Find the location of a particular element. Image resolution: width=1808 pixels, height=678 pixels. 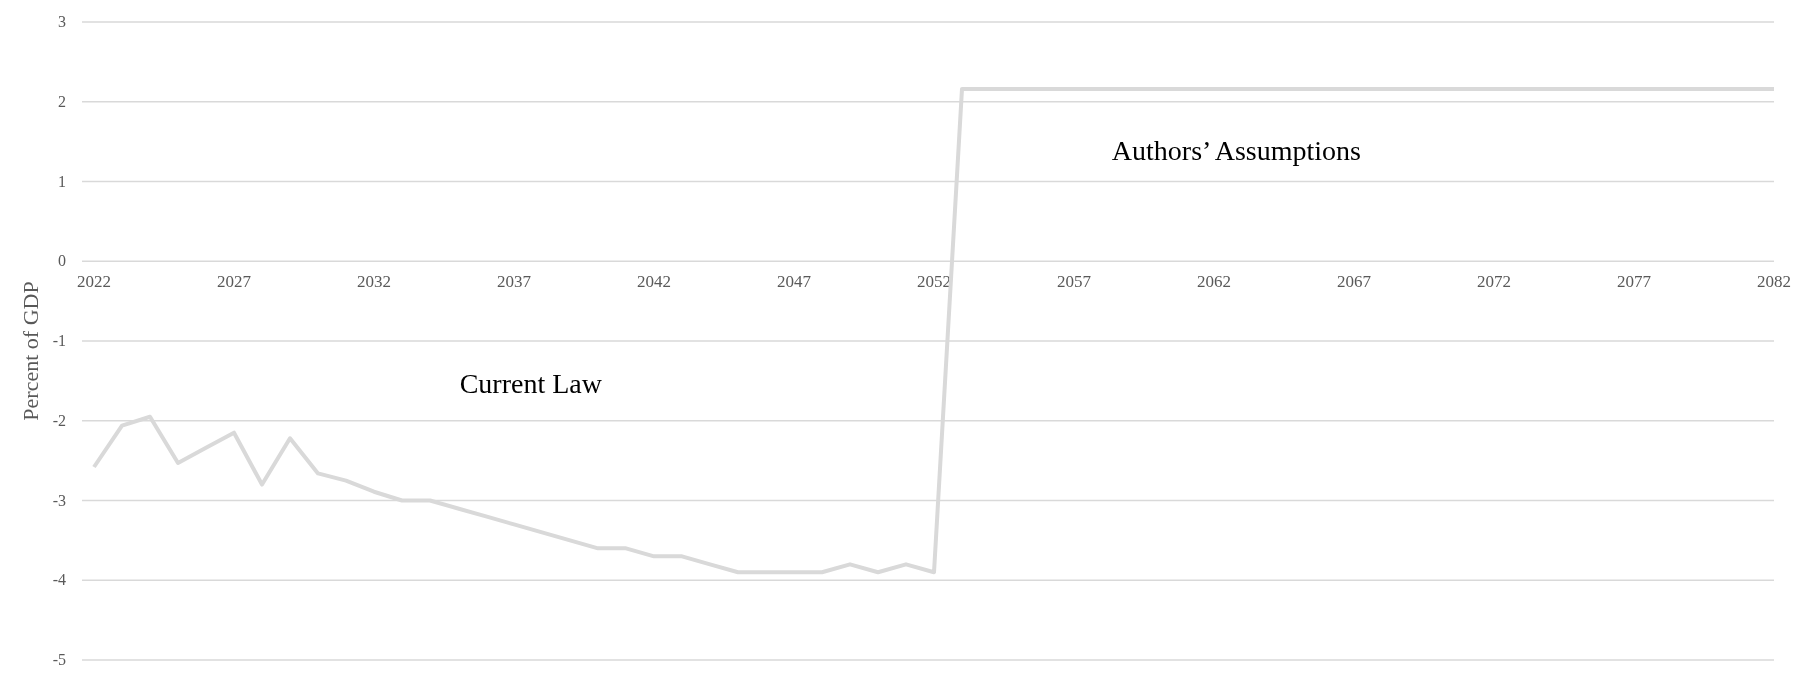

annotation: Current Law is located at coordinates (531, 384).